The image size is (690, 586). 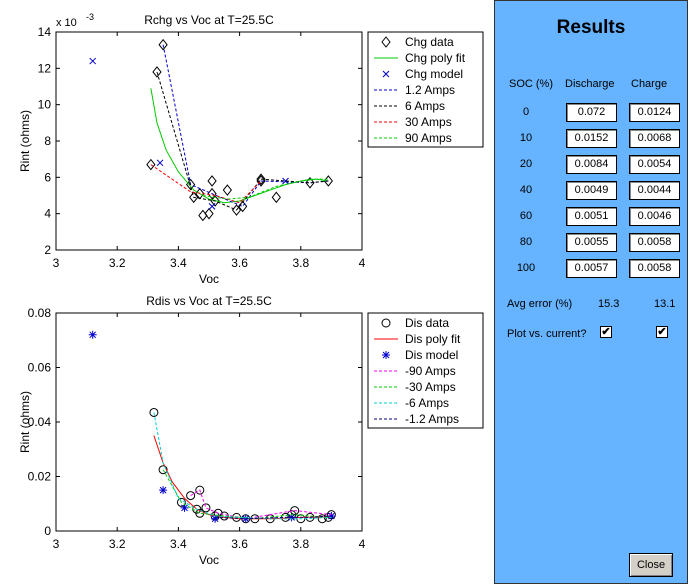 I want to click on x-tick-label: 3.4, so click(x=178, y=544).